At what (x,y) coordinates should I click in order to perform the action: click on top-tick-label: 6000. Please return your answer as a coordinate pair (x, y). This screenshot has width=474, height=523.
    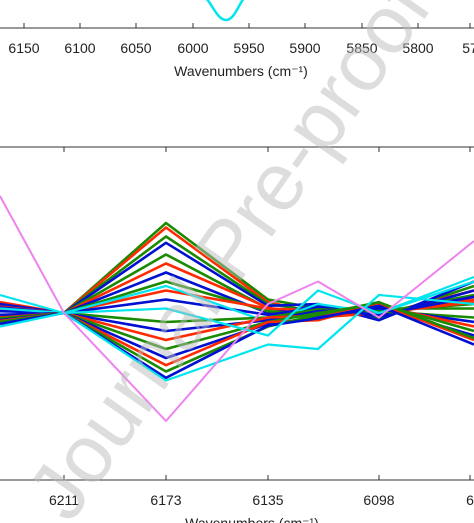
    Looking at the image, I should click on (192, 48).